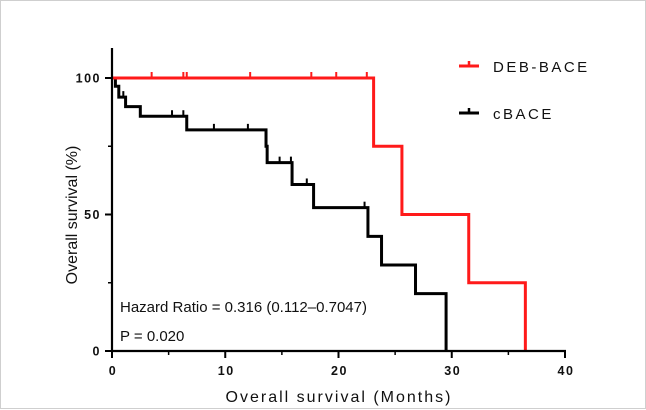 This screenshot has width=646, height=410. Describe the element at coordinates (152, 336) in the screenshot. I see `p-value-annotation: P = 0.020` at that location.